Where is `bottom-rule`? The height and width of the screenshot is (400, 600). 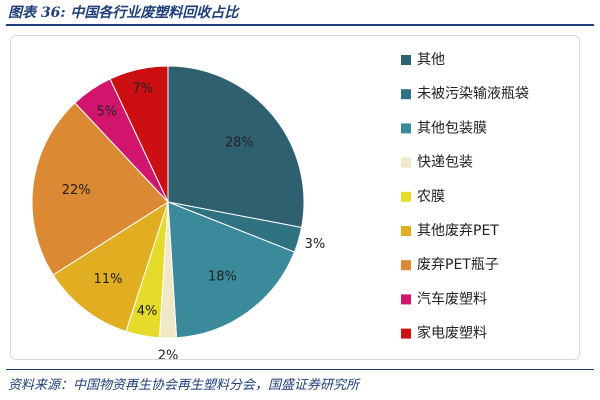
bottom-rule is located at coordinates (300, 369).